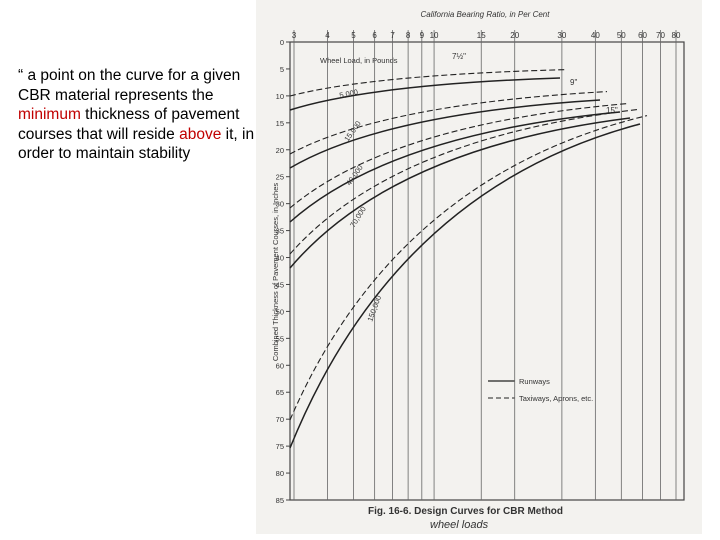 This screenshot has width=720, height=540. What do you see at coordinates (280, 96) in the screenshot?
I see `y-tick-label: 10` at bounding box center [280, 96].